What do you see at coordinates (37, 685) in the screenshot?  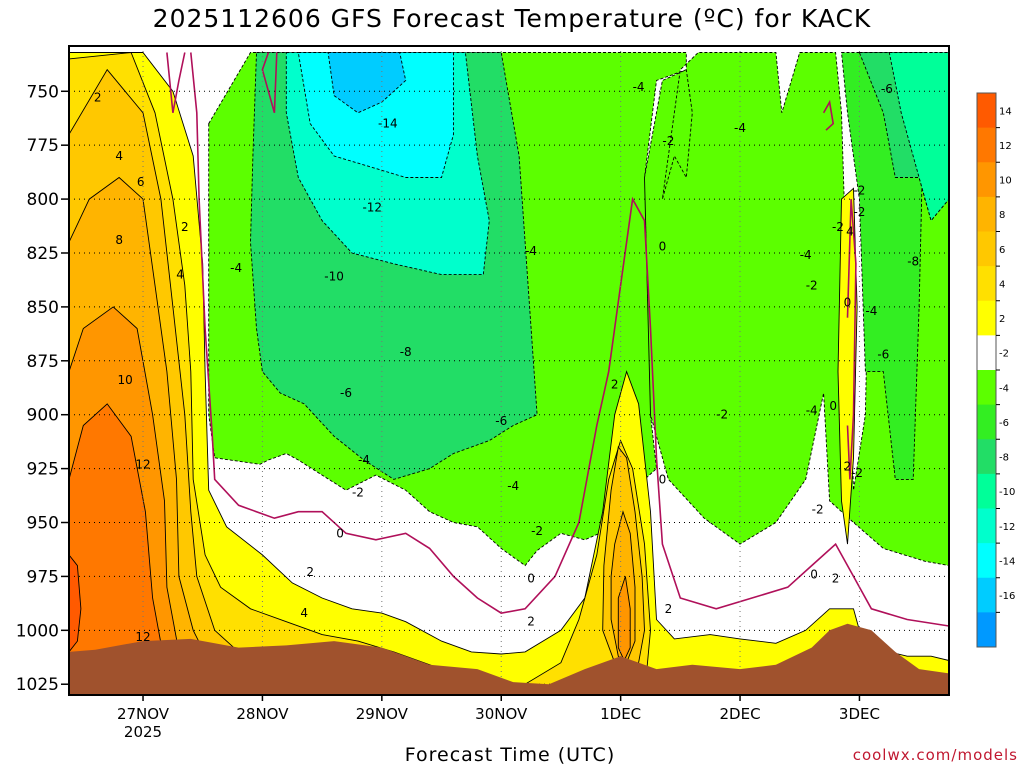 I see `y-tick-label: 1025` at bounding box center [37, 685].